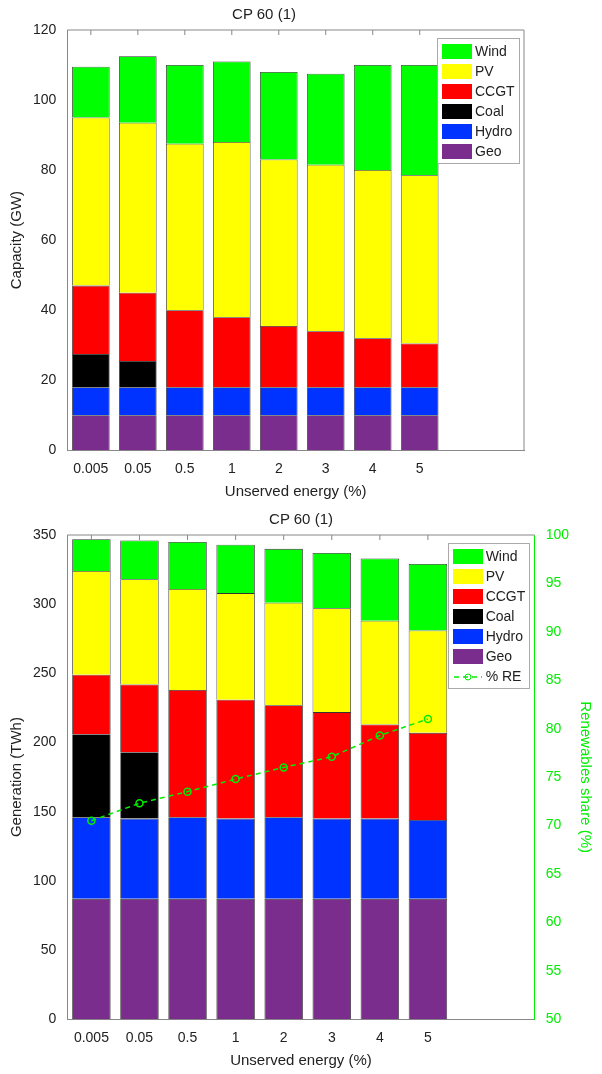 The width and height of the screenshot is (602, 1074). Describe the element at coordinates (45, 28) in the screenshot. I see `y-tick-label: 120` at that location.